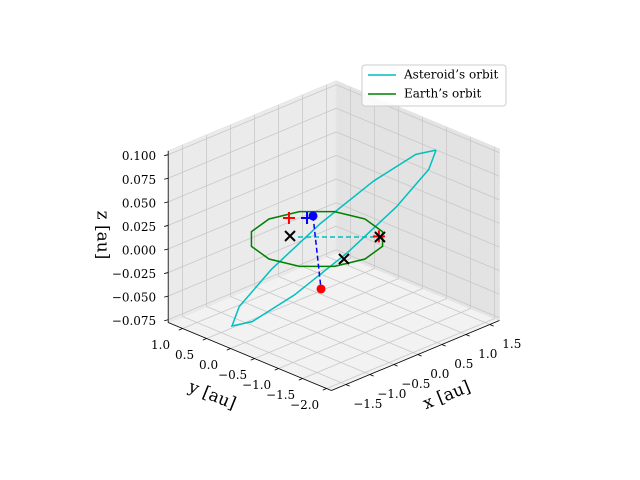  Describe the element at coordinates (450, 75) in the screenshot. I see `legend-label: Asteroid’s orbit` at that location.